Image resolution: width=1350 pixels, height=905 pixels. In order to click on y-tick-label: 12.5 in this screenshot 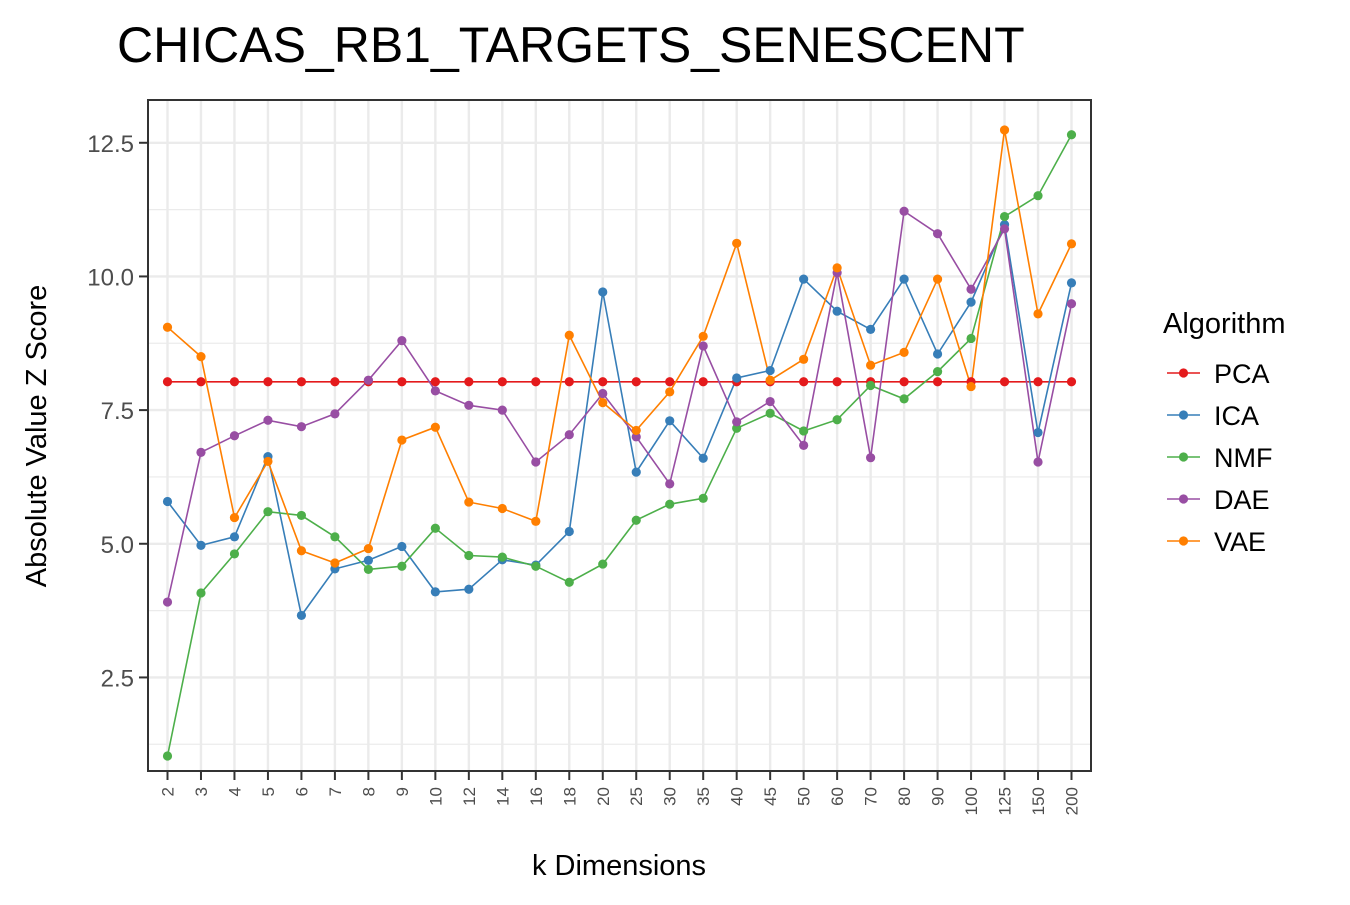, I will do `click(110, 144)`.